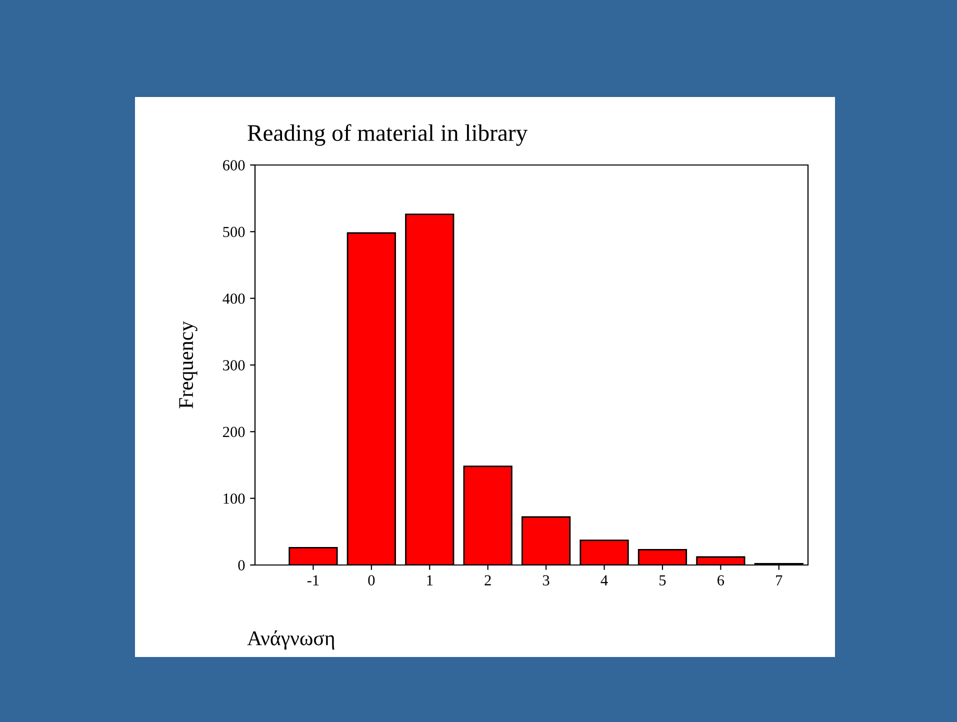 Image resolution: width=957 pixels, height=722 pixels. I want to click on y-tick-label: 300, so click(234, 365).